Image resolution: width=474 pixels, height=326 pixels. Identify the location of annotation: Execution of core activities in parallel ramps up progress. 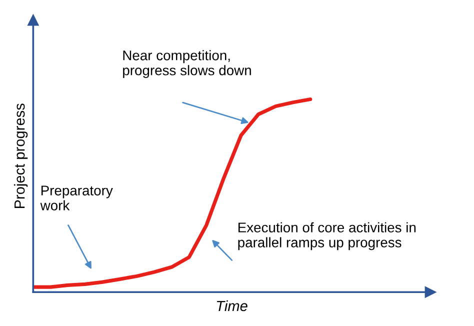
(327, 236).